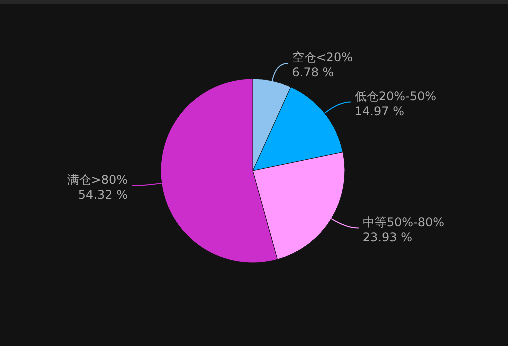 Image resolution: width=508 pixels, height=346 pixels. Describe the element at coordinates (379, 111) in the screenshot. I see `data-label: 14.97 %` at that location.